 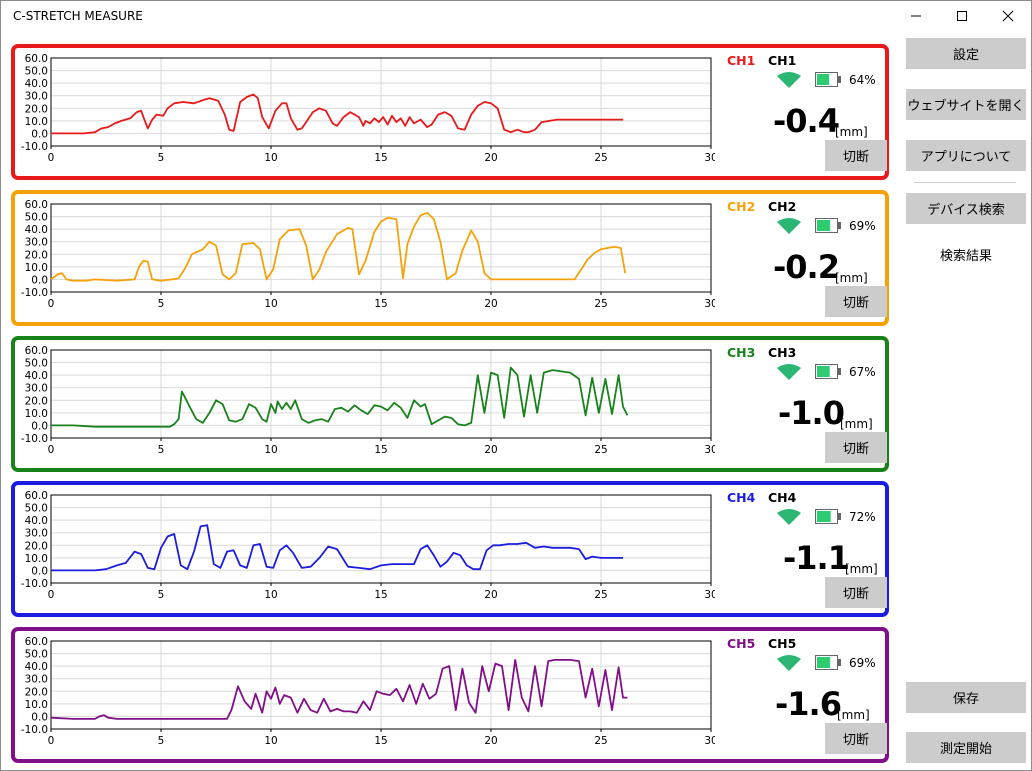 What do you see at coordinates (78, 16) in the screenshot?
I see `window-title: C-STRETCH MEASURE` at bounding box center [78, 16].